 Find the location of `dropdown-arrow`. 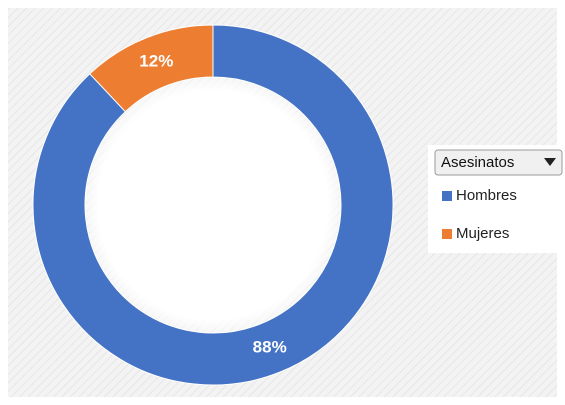

dropdown-arrow is located at coordinates (550, 162).